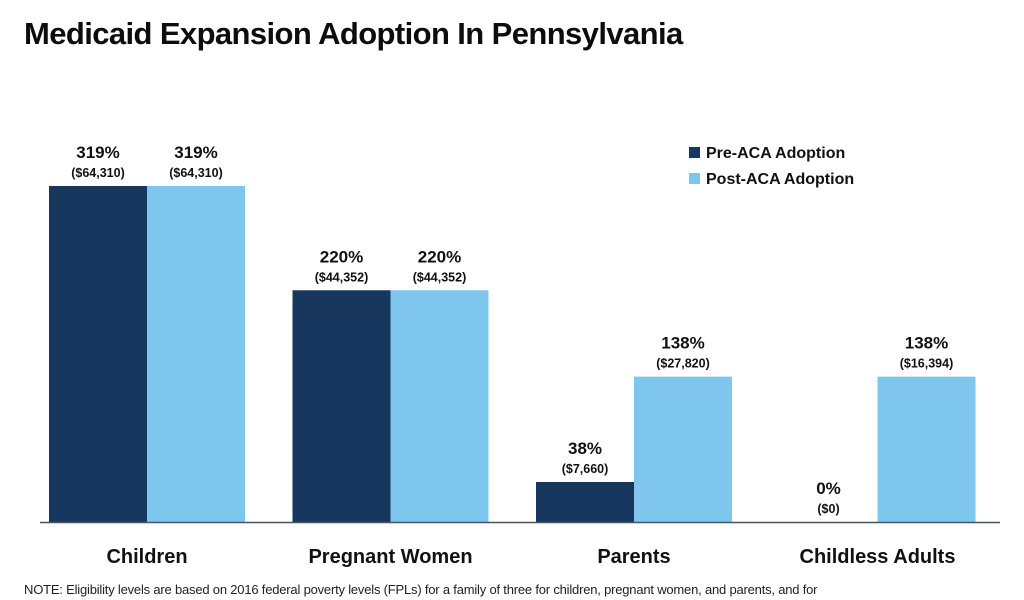  I want to click on legend-label: Pre-ACA Adoption, so click(775, 153).